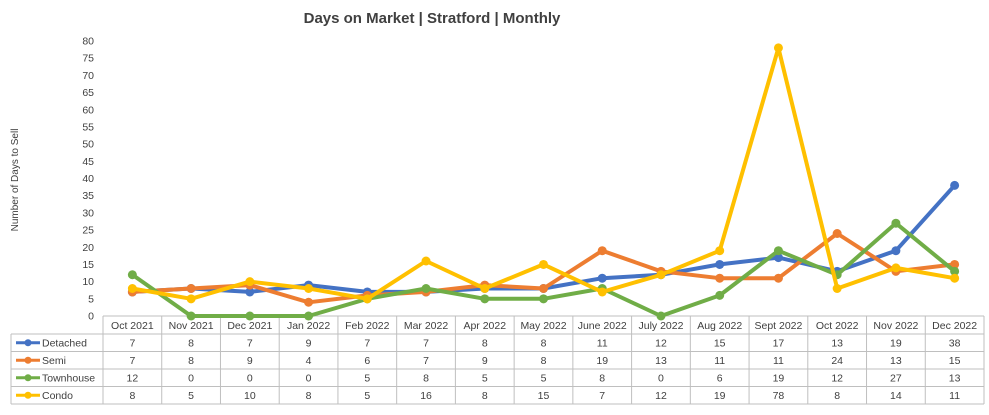 This screenshot has width=989, height=415. Describe the element at coordinates (660, 326) in the screenshot. I see `x-category-label: July 2022` at that location.